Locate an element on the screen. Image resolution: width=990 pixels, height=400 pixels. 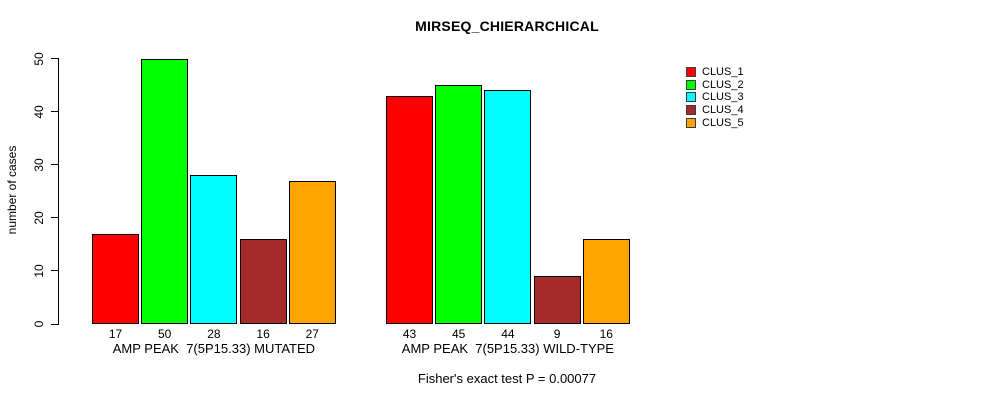
legend-item: CLUS_2 is located at coordinates (715, 85).